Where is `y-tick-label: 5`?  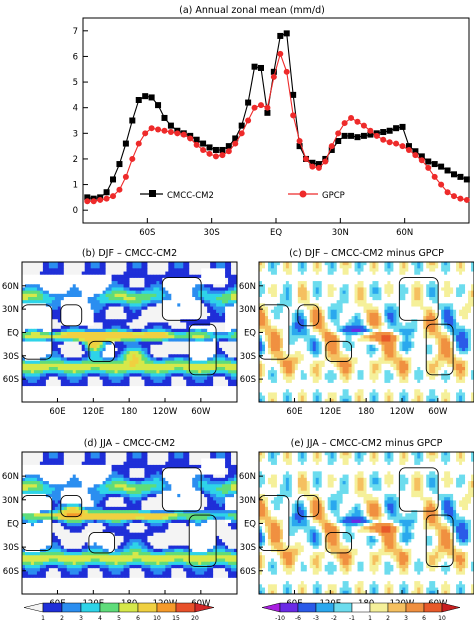 y-tick-label: 5 is located at coordinates (75, 83).